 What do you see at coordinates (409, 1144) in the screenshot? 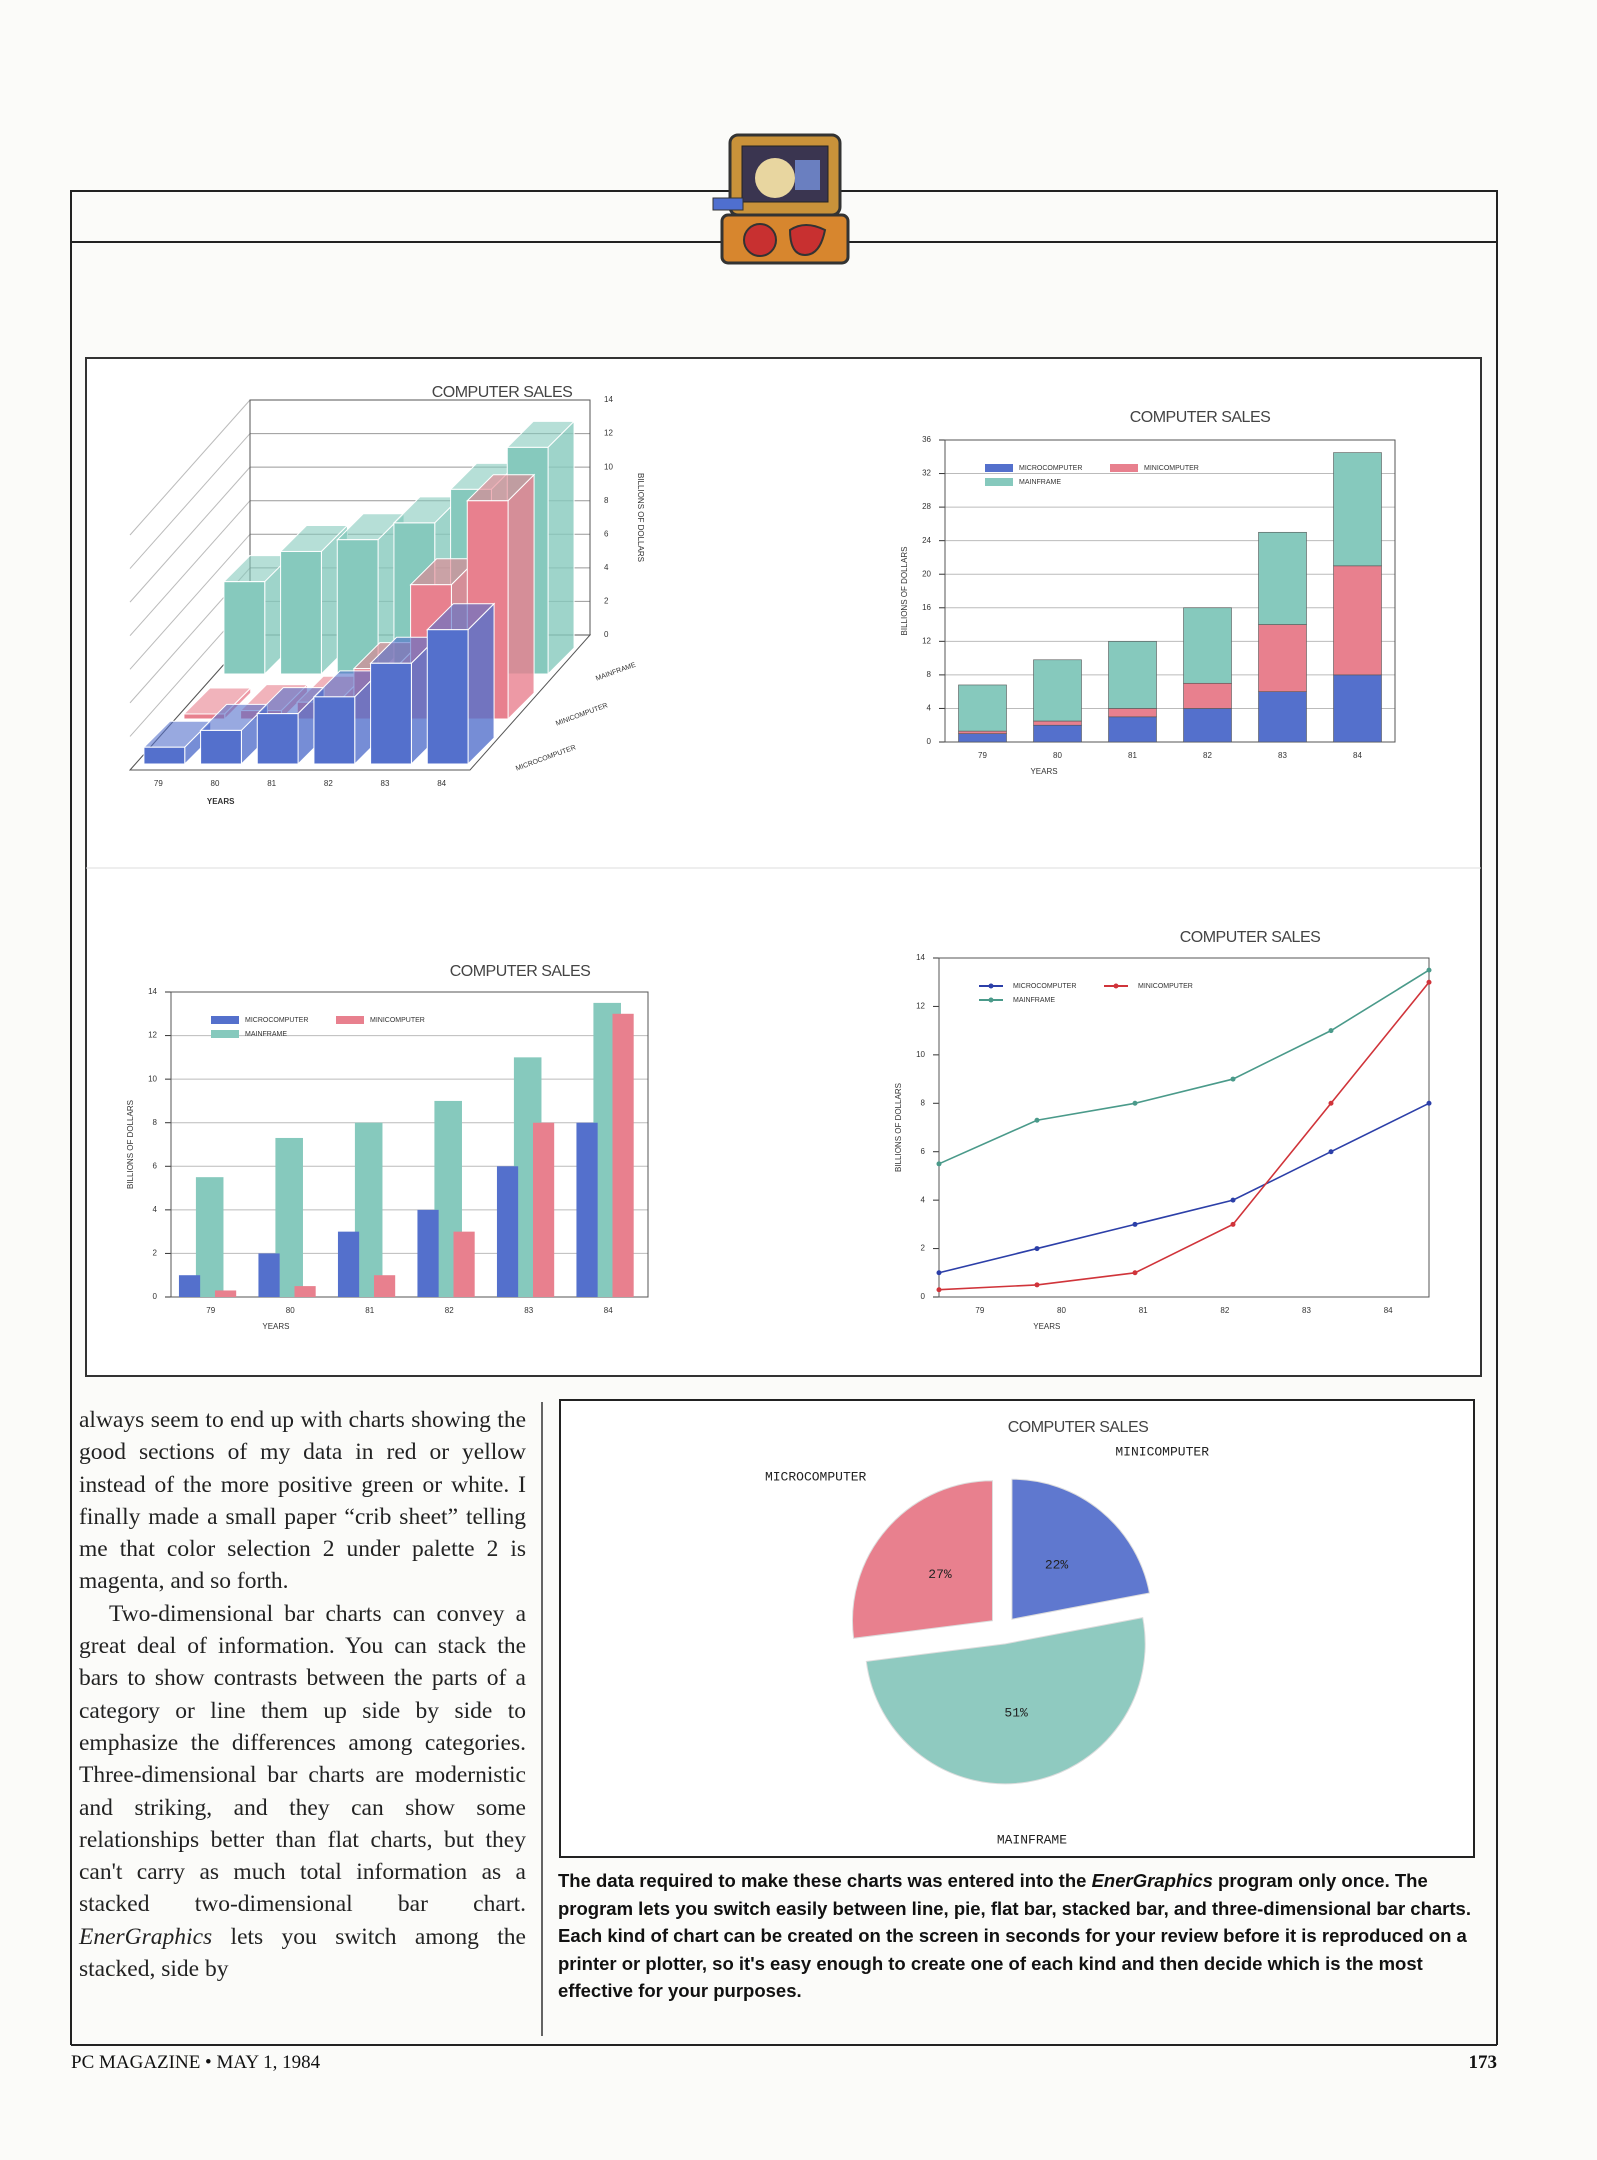
I see `plot-area` at bounding box center [409, 1144].